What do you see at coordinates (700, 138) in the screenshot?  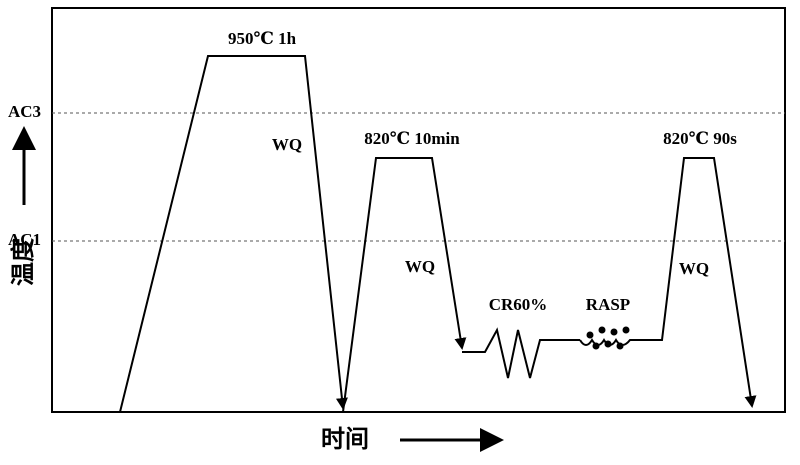 I see `annotation: 820℃ 90s` at bounding box center [700, 138].